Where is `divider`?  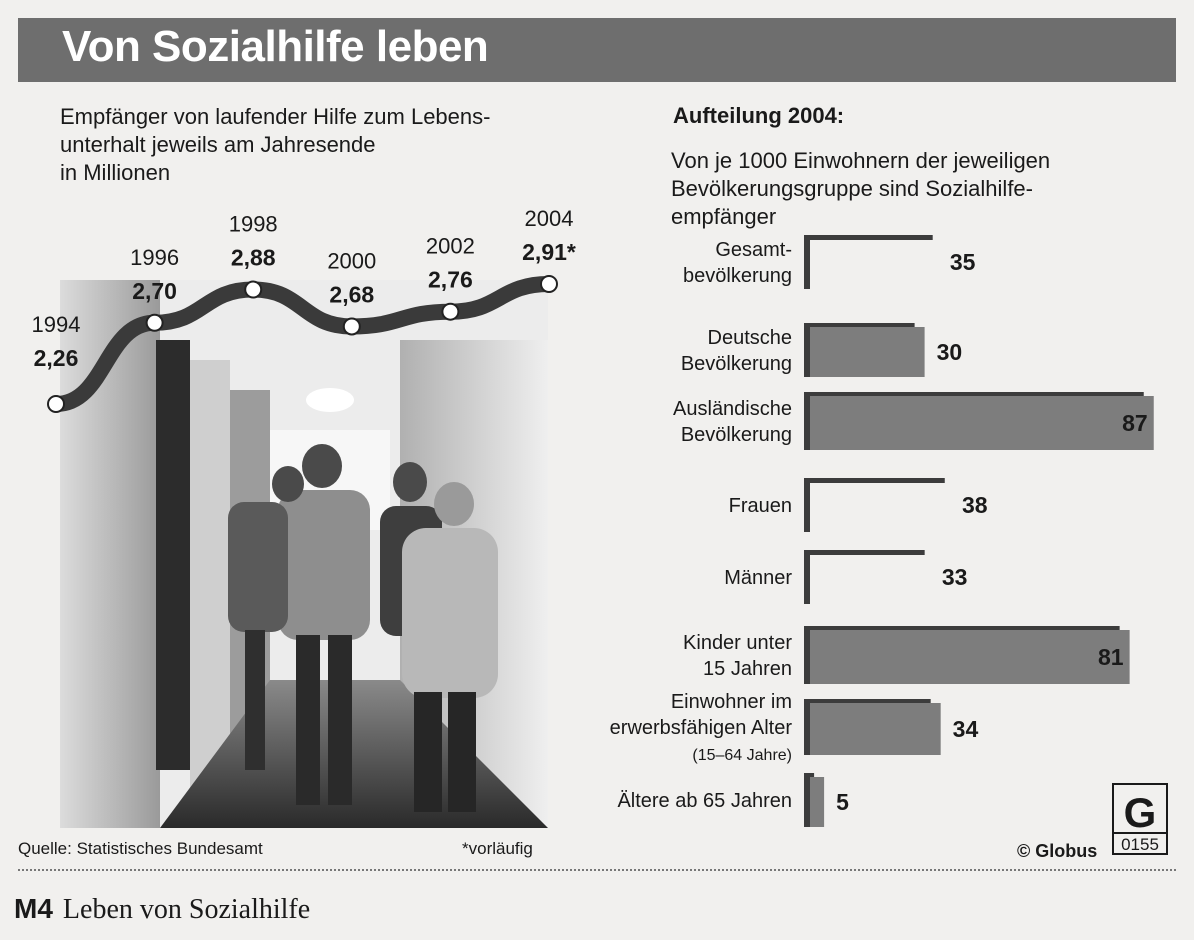
divider is located at coordinates (597, 870).